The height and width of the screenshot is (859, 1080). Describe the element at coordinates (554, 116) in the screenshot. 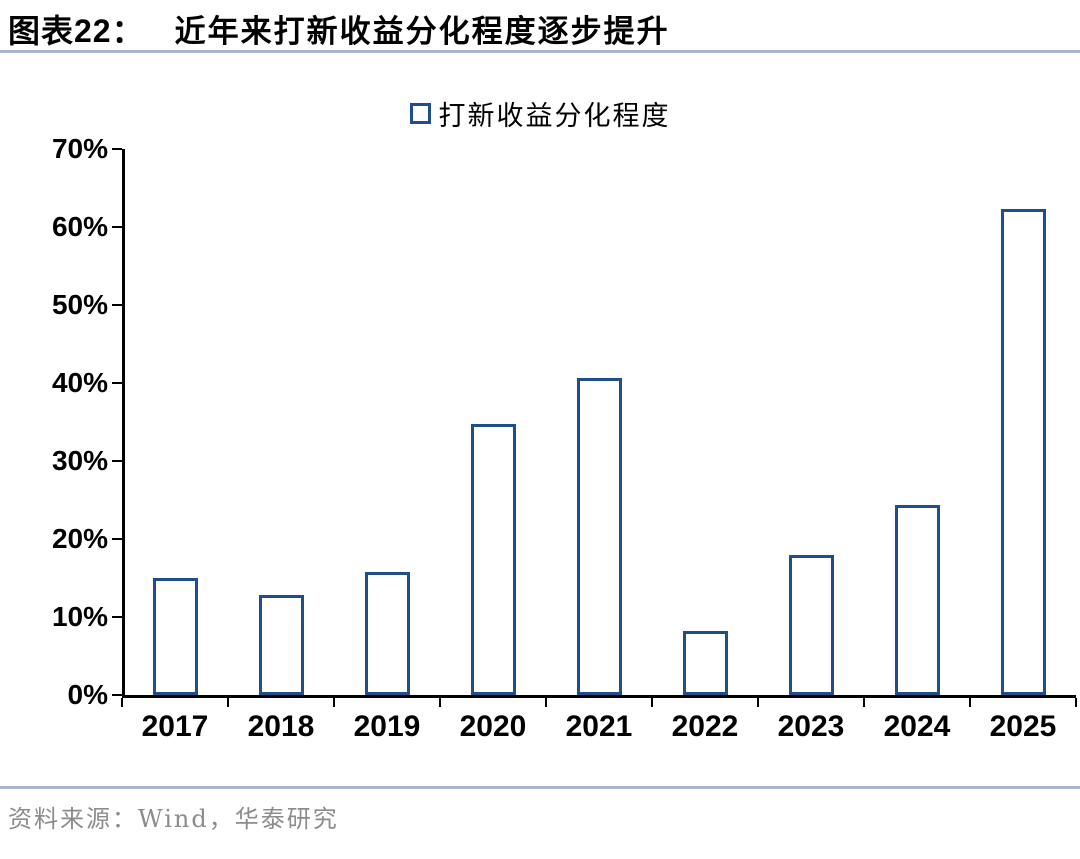

I see `legend-label: 打新收益分化程度` at that location.